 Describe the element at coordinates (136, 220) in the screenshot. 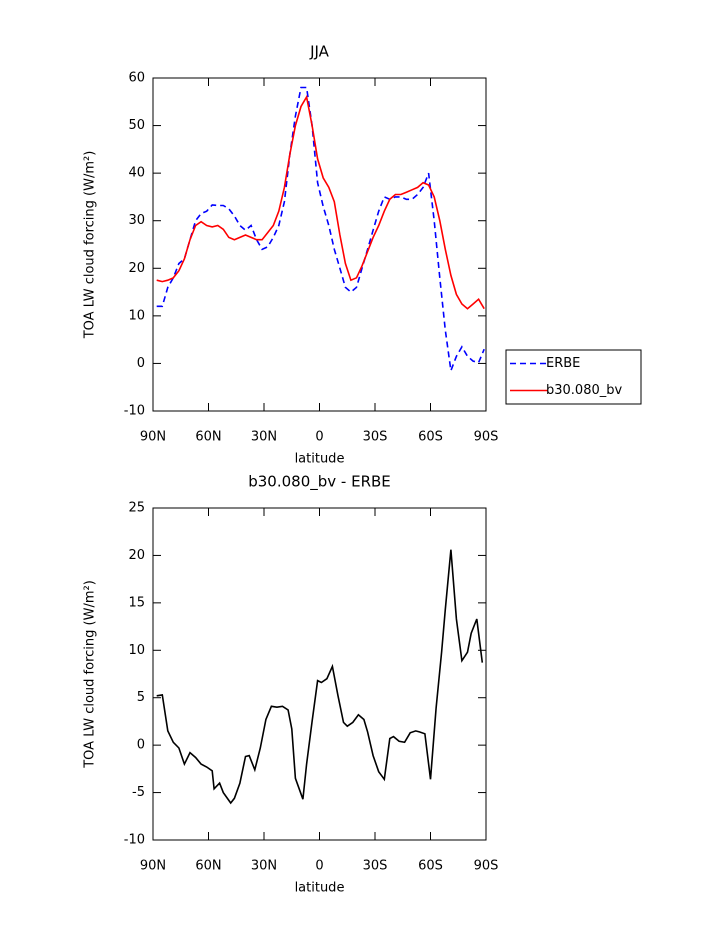

I see `y-tick-label: 30` at that location.